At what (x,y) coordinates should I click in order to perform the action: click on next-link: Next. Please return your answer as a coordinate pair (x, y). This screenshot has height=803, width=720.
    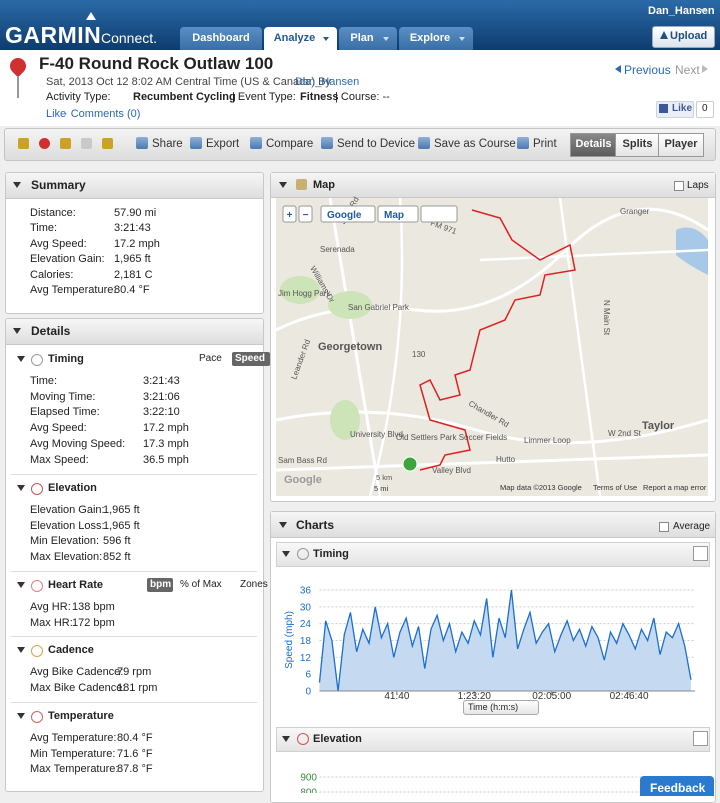
    Looking at the image, I should click on (687, 70).